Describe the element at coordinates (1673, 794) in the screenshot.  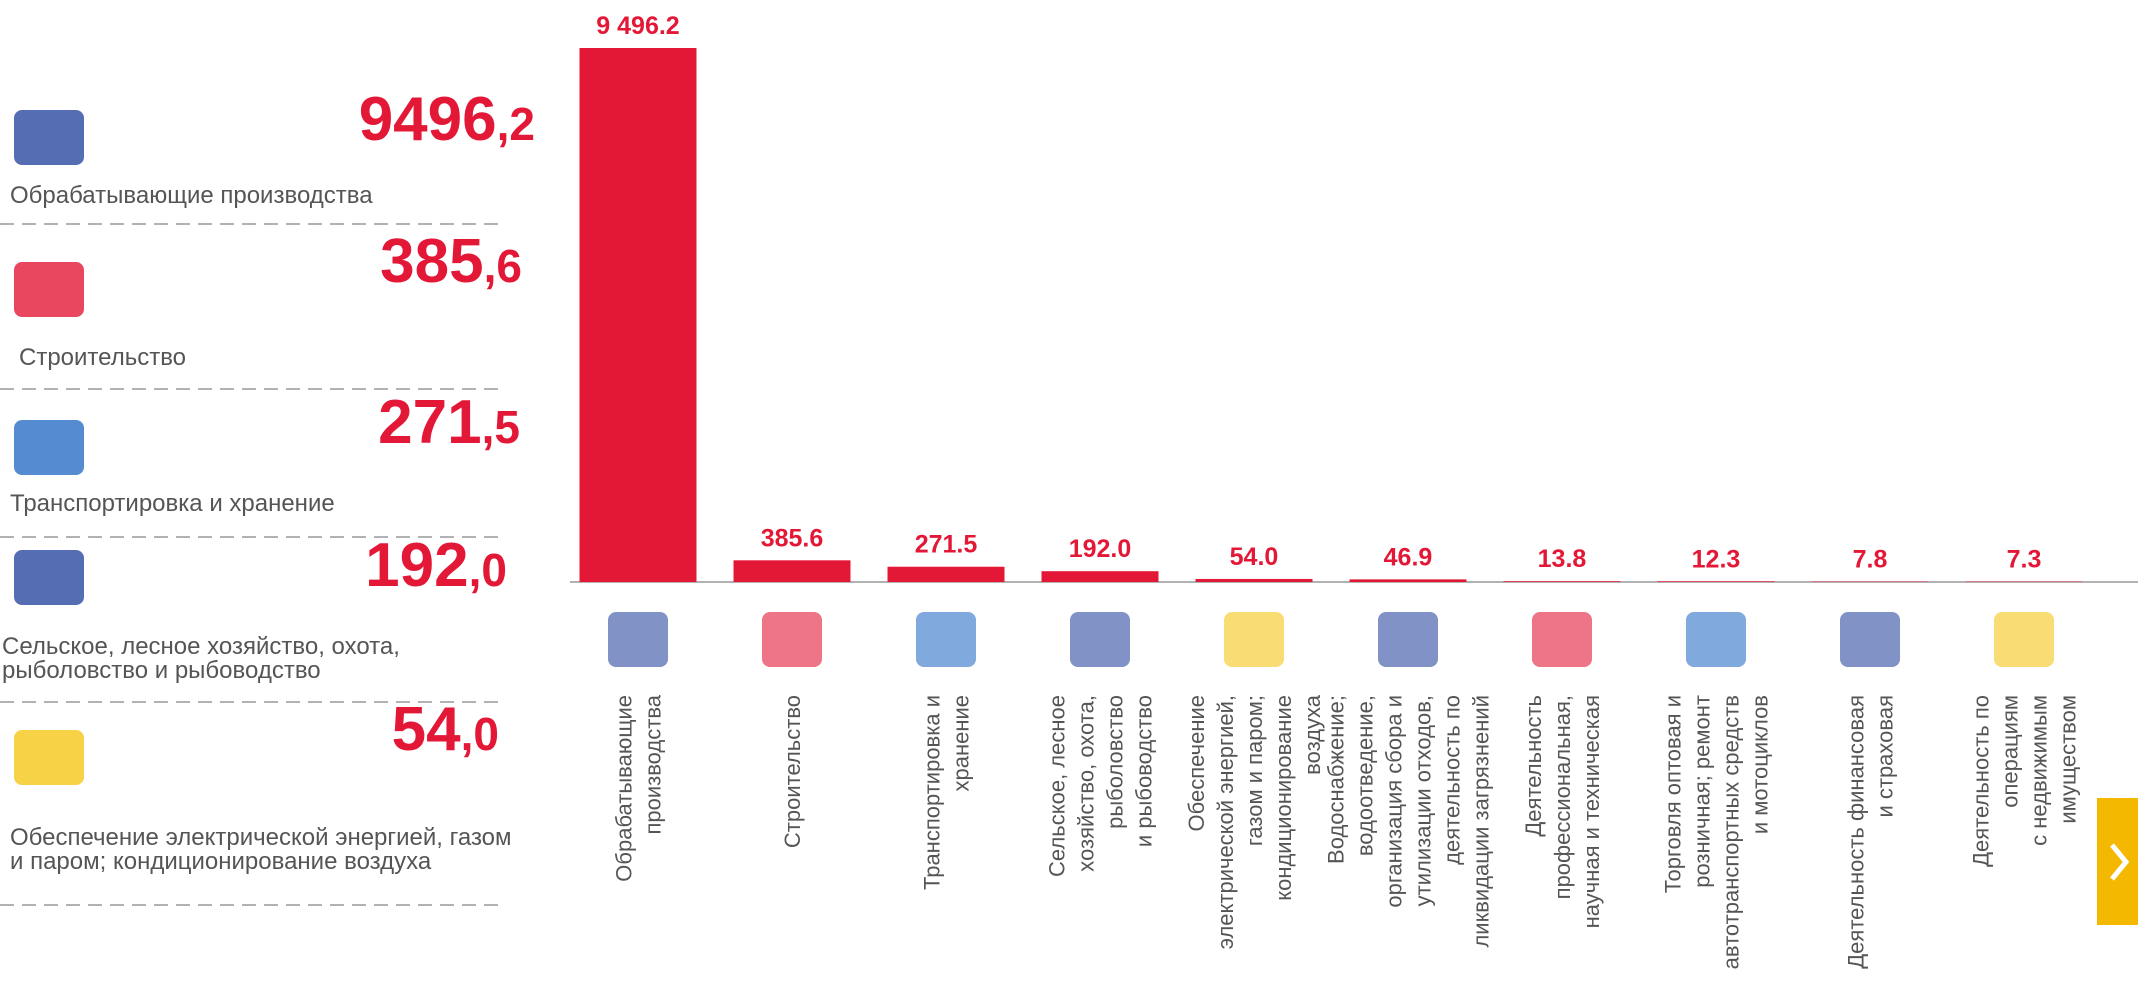
I see `x-tick-label: Торговля оптовая и` at that location.